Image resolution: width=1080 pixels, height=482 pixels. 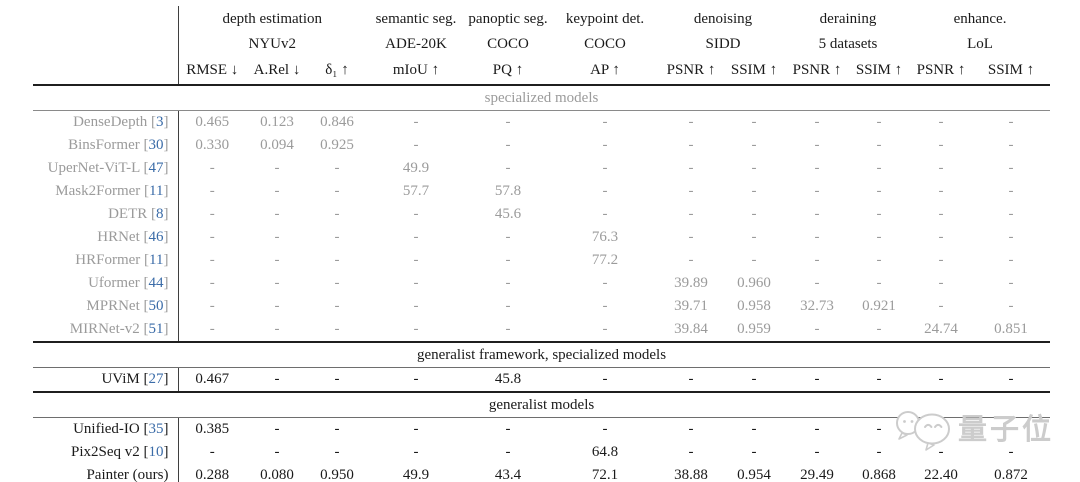 I want to click on model-name-cell: UperNet-ViT-L [47], so click(x=106, y=168).